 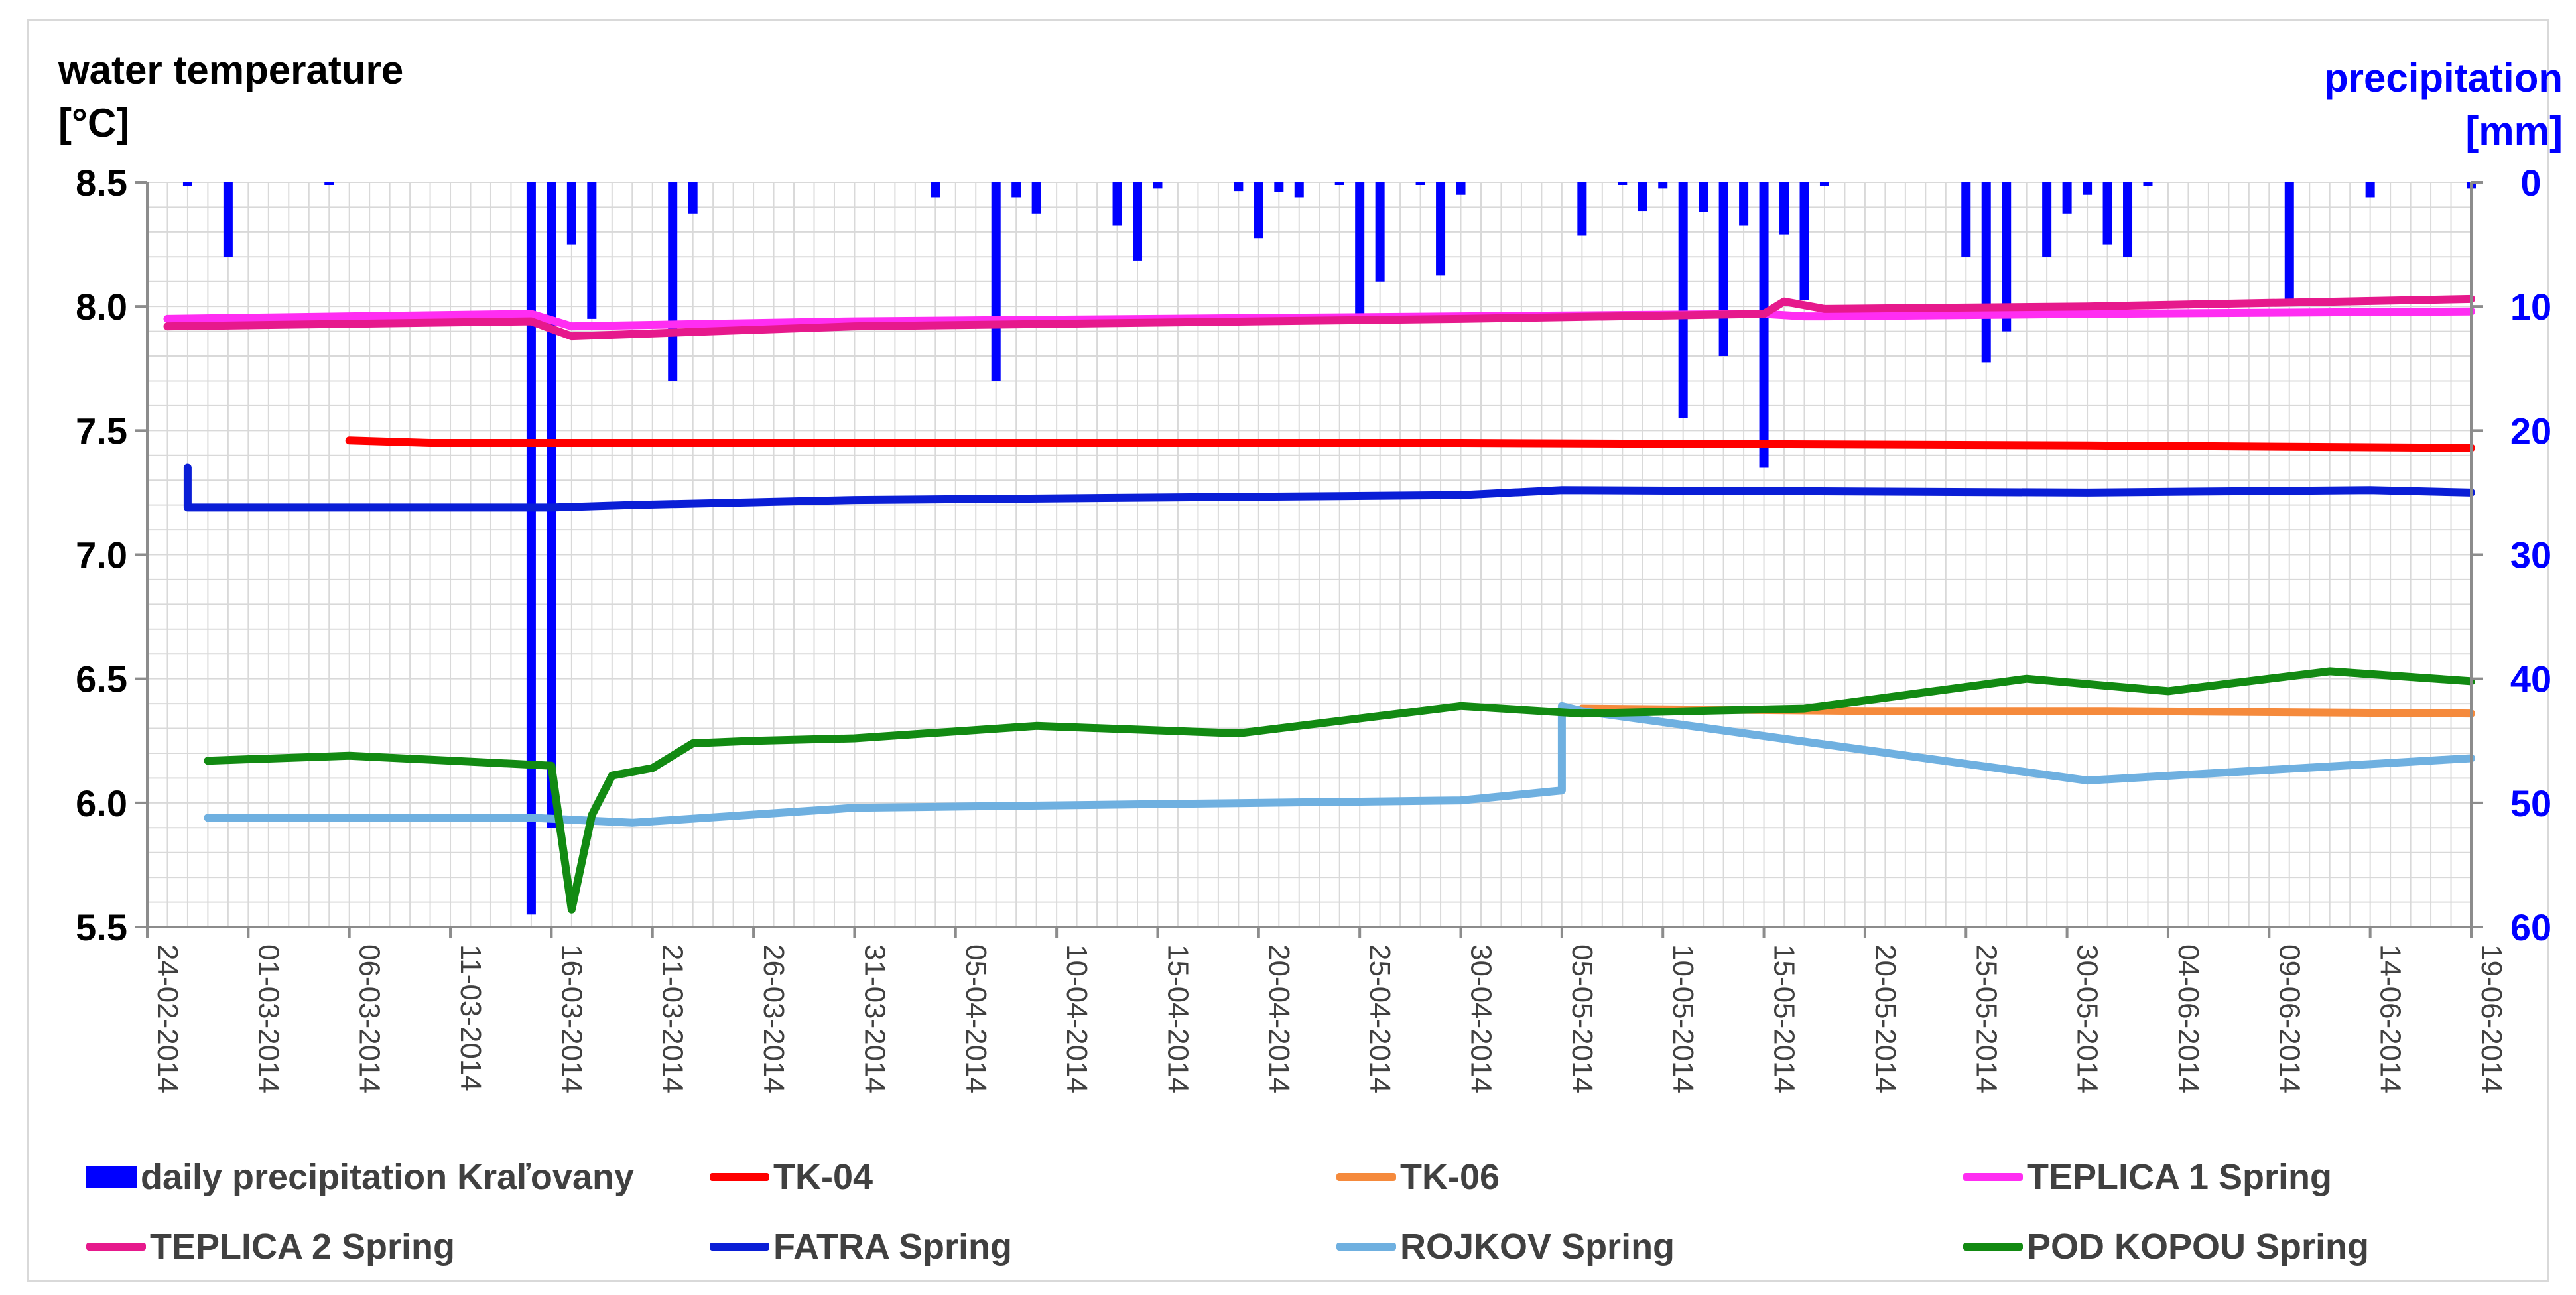 What do you see at coordinates (1986, 1018) in the screenshot?
I see `x-tick-label: 25-05-2014` at bounding box center [1986, 1018].